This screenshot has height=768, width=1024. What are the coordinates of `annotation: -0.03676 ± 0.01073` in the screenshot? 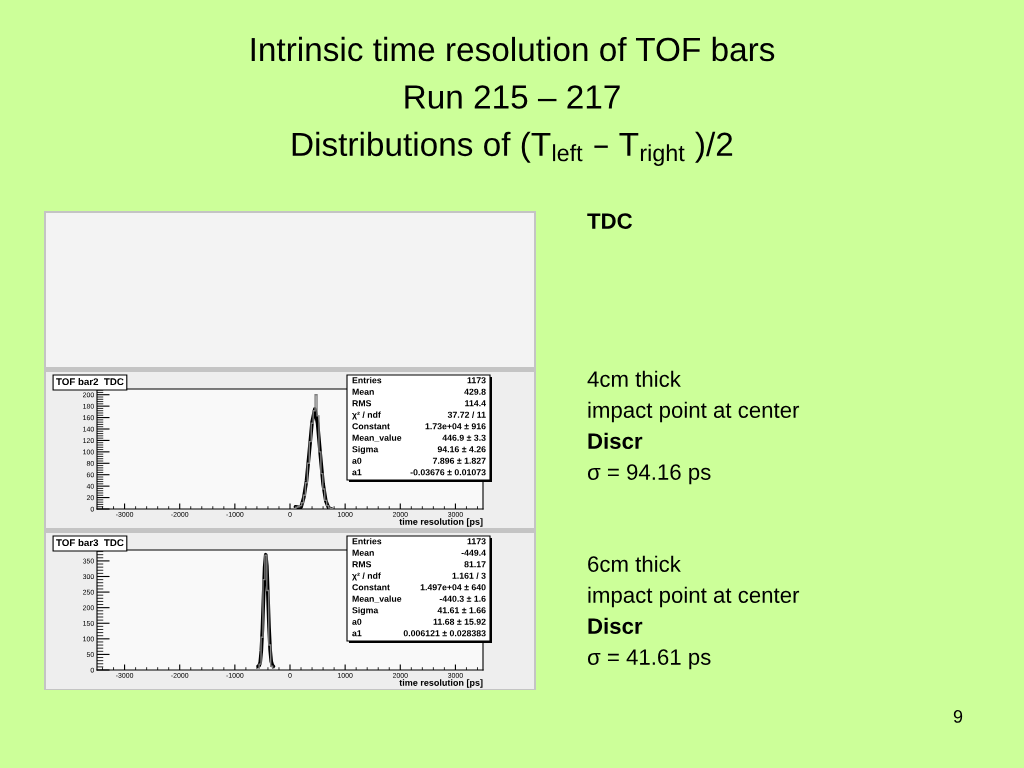 It's located at (448, 472).